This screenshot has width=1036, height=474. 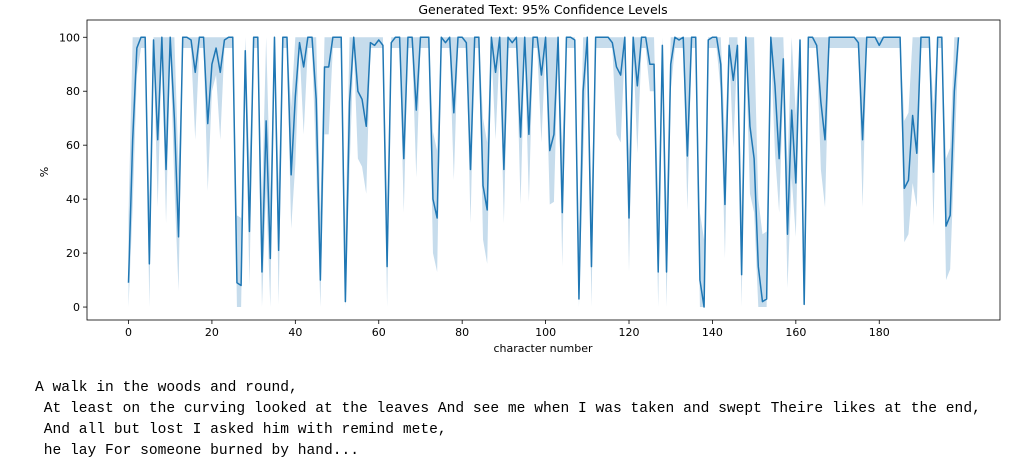 I want to click on x-tick-label: 80, so click(x=462, y=332).